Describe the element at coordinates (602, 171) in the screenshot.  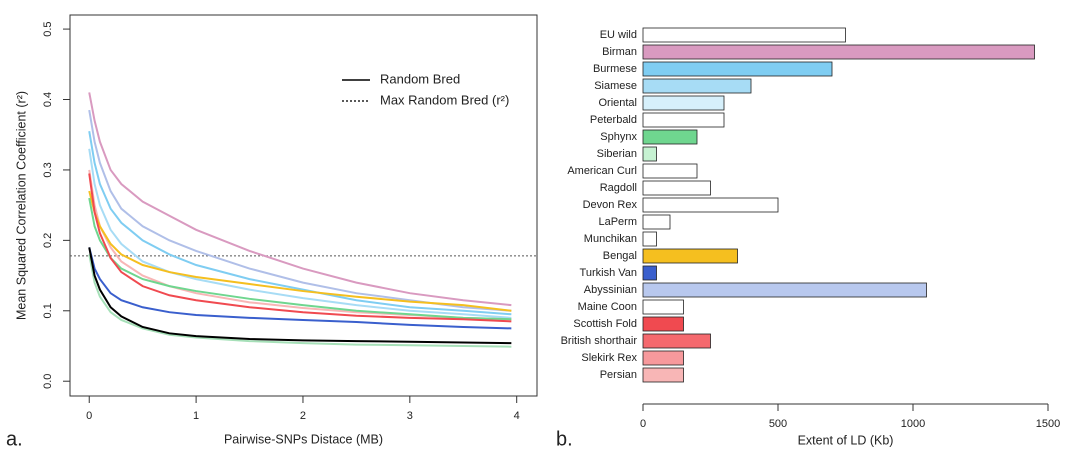
I see `category-label: American Curl` at that location.